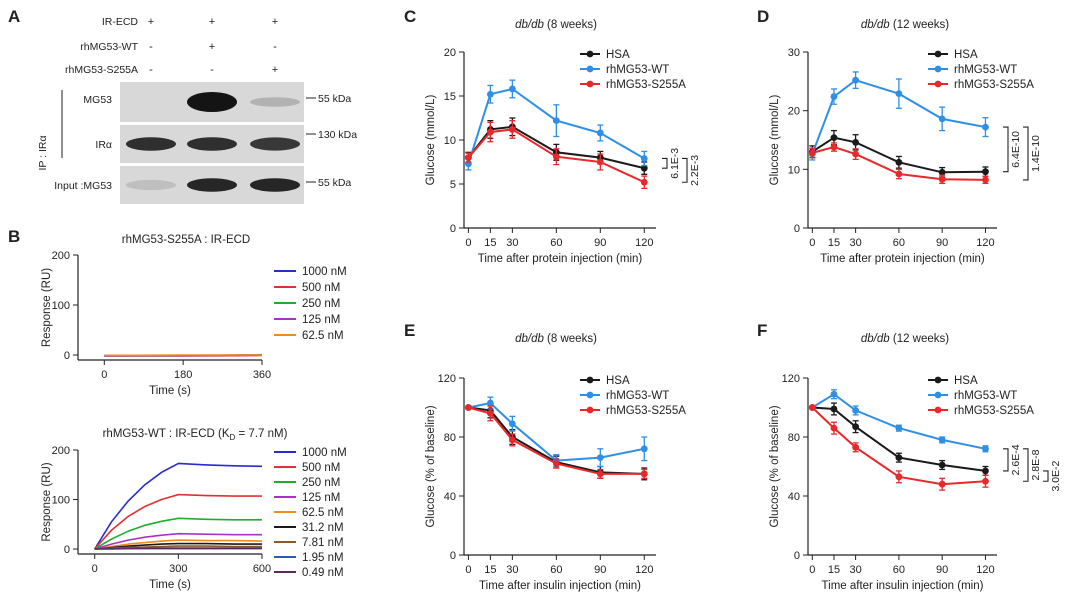 The image size is (1080, 613). Describe the element at coordinates (14, 236) in the screenshot. I see `panel-letter-b: B` at that location.